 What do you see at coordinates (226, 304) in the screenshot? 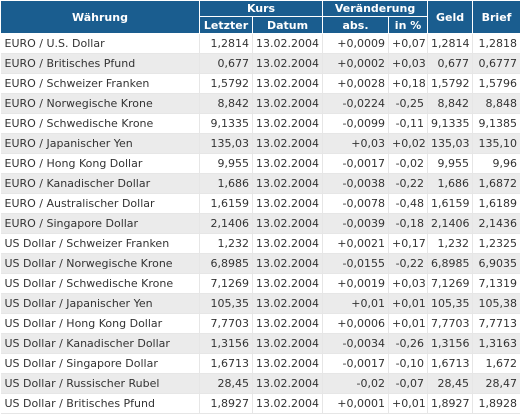
I see `cell-last: 105,35` at bounding box center [226, 304].